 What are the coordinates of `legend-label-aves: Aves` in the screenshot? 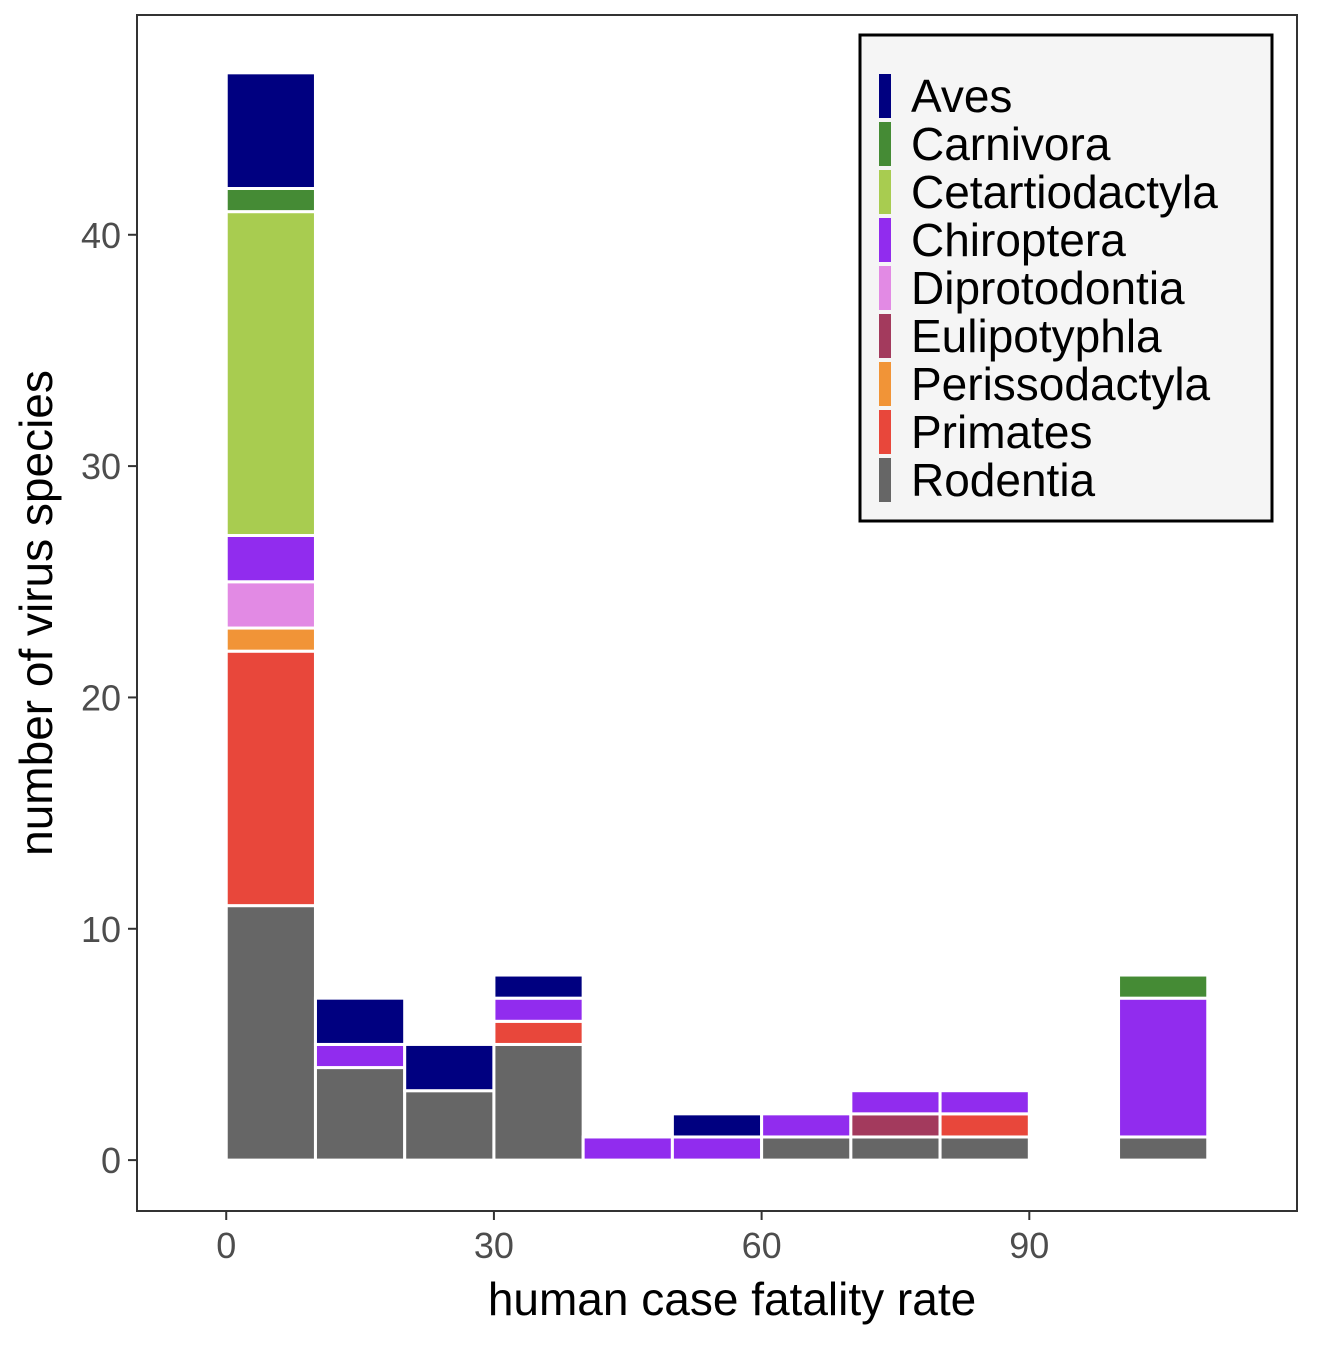 It's located at (961, 96).